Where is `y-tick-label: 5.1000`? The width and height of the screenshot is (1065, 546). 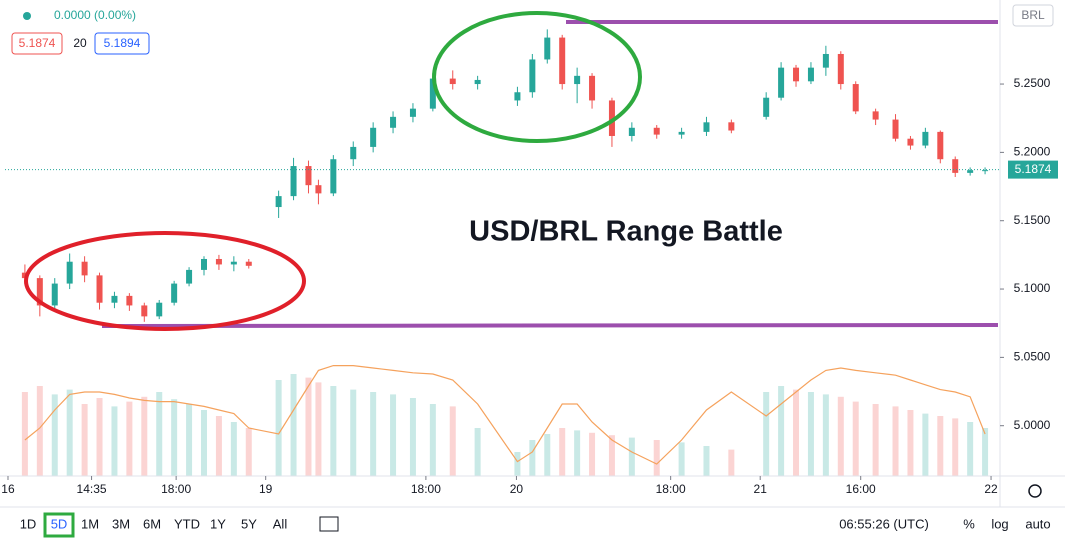
y-tick-label: 5.1000 is located at coordinates (1032, 288).